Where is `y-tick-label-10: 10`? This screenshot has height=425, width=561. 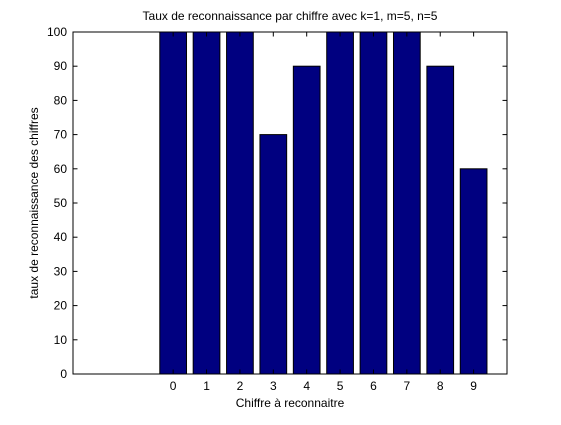
y-tick-label-10: 10 is located at coordinates (61, 340).